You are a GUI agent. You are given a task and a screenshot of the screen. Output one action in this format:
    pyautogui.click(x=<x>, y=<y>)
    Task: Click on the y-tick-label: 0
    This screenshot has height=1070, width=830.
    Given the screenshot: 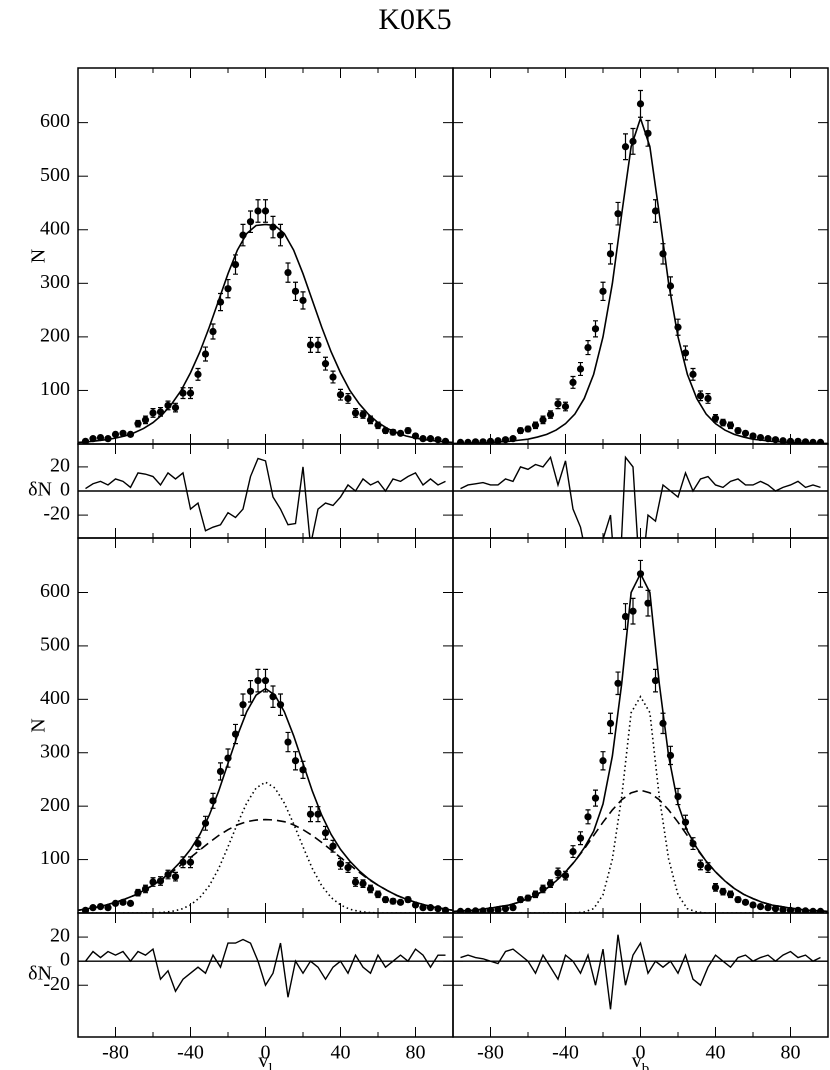 What is the action you would take?
    pyautogui.click(x=65, y=490)
    